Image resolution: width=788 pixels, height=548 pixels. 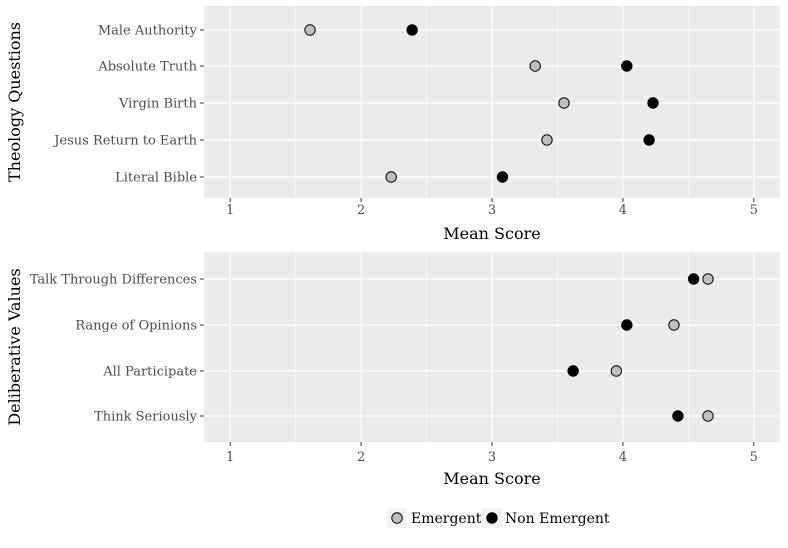 I want to click on category-label: Absolute Truth, so click(x=147, y=67).